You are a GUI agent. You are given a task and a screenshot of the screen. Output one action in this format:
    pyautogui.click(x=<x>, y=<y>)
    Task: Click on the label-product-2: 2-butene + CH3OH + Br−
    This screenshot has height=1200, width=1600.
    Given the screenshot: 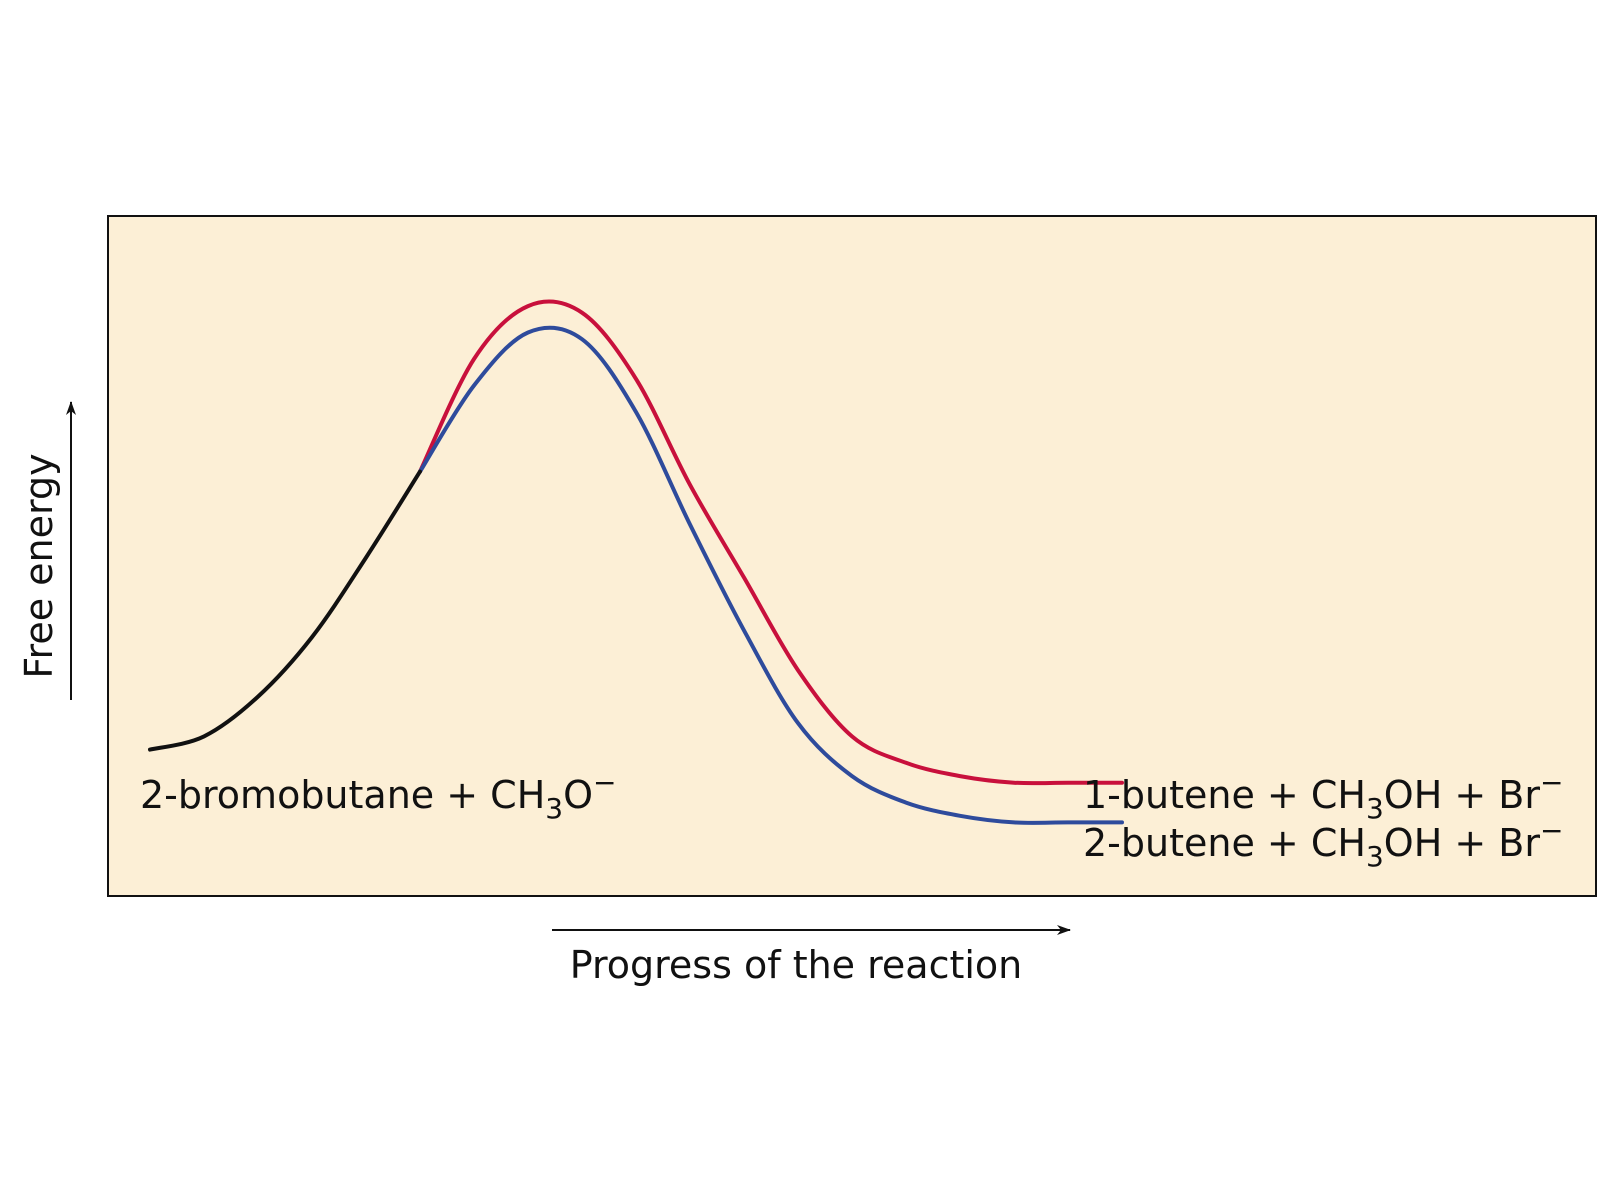 What is the action you would take?
    pyautogui.click(x=1323, y=843)
    